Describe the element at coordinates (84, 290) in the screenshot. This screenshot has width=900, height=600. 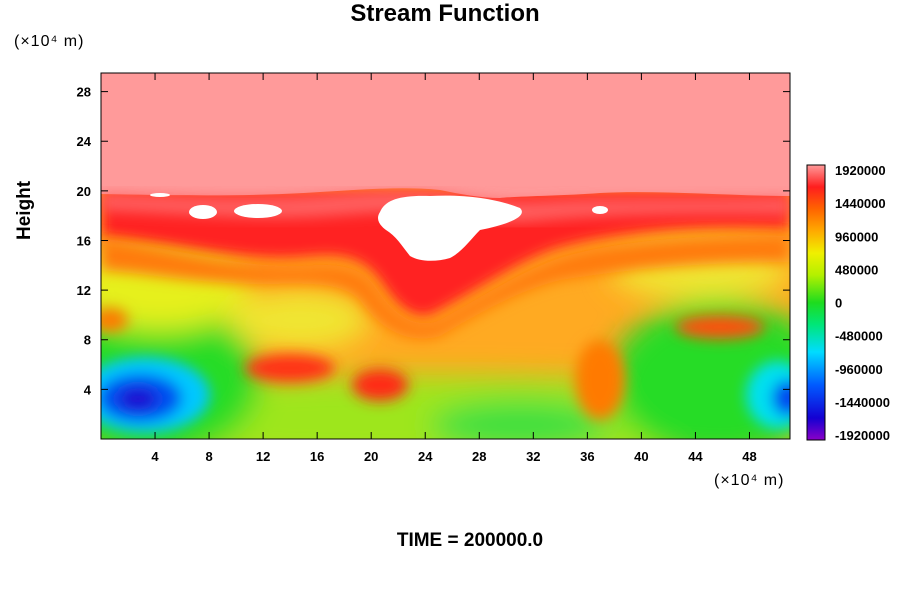
I see `y-tick-label: 12` at that location.